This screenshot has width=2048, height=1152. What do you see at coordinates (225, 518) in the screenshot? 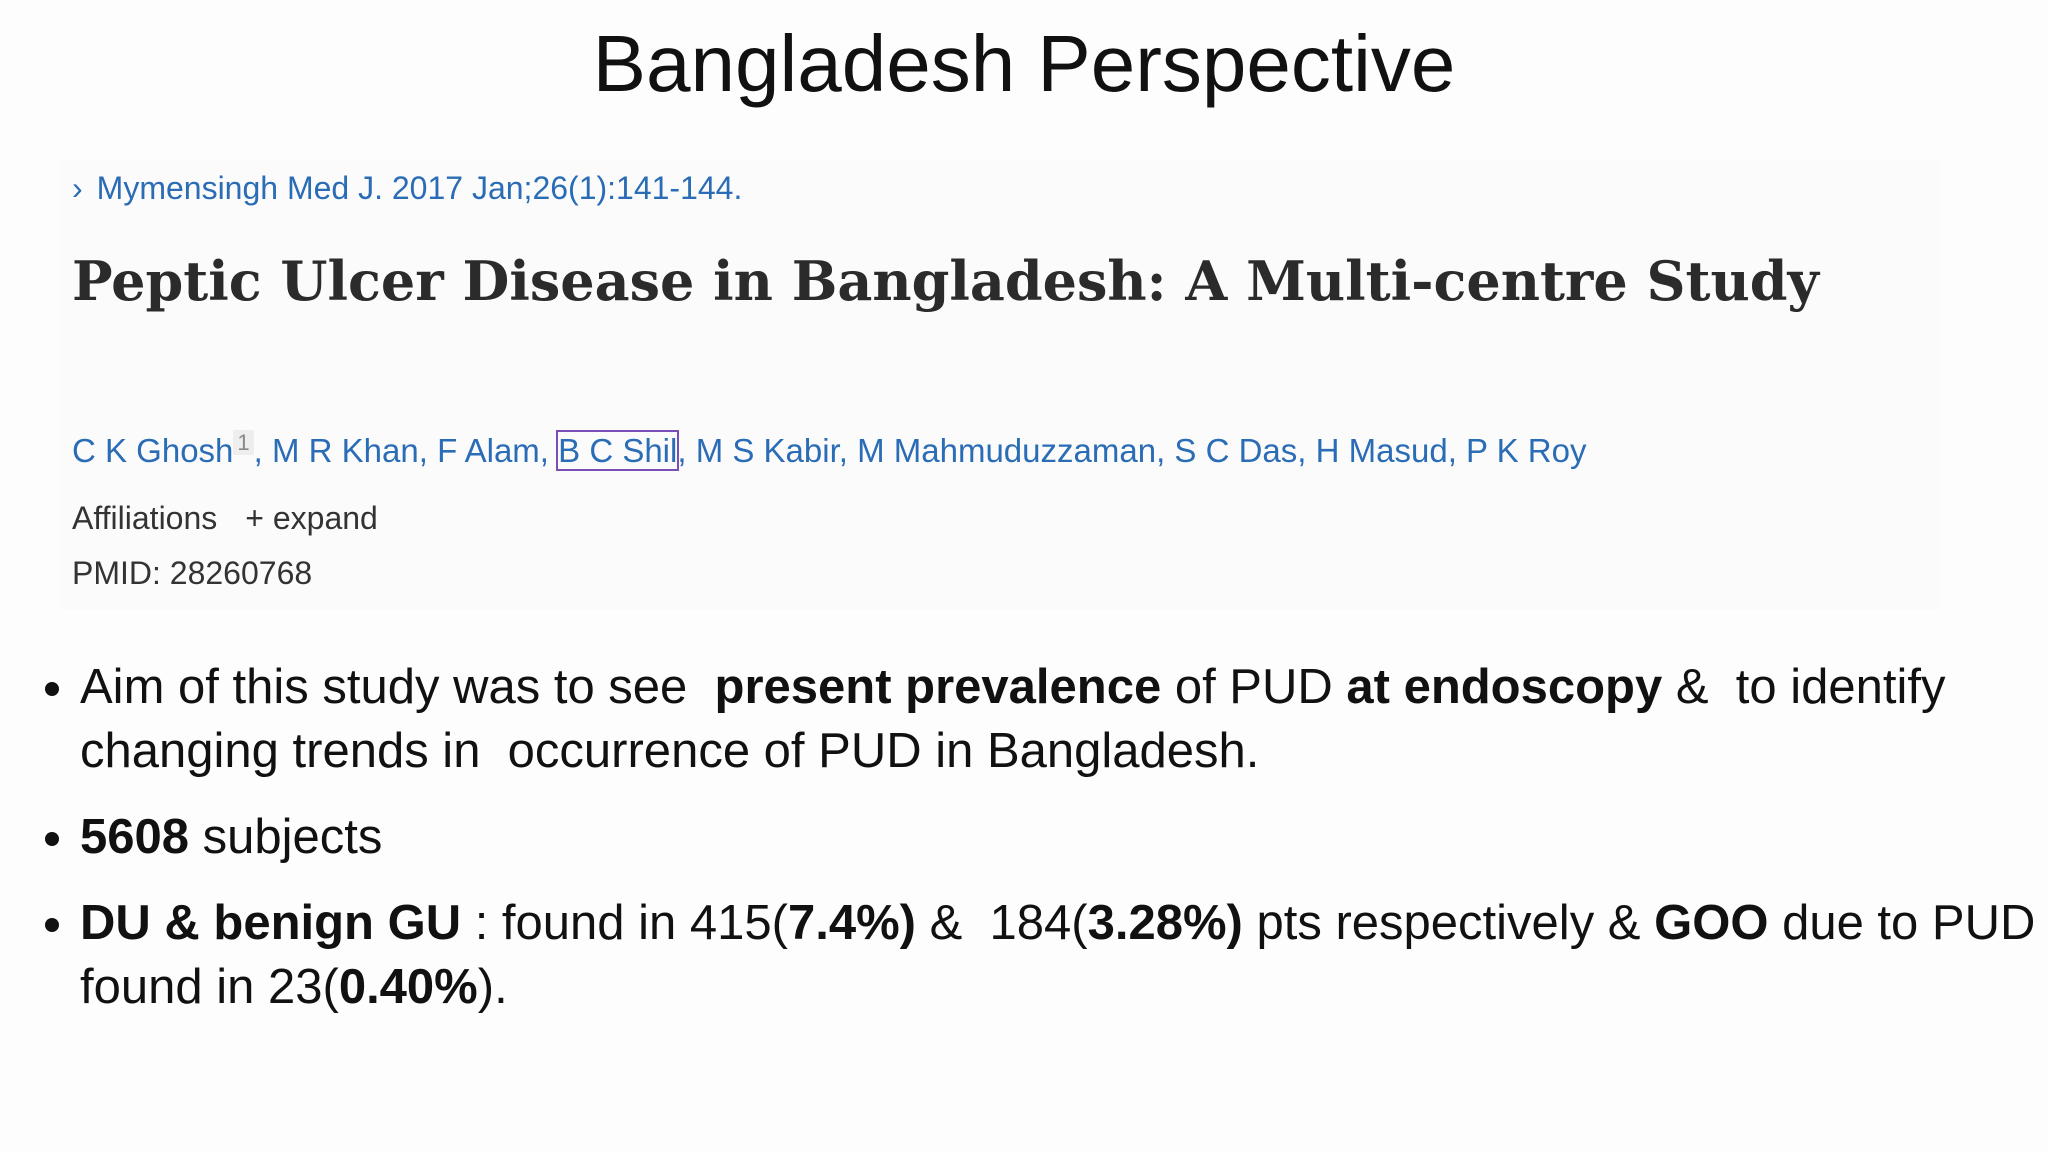
I see `affiliations: Affiliations + expand` at bounding box center [225, 518].